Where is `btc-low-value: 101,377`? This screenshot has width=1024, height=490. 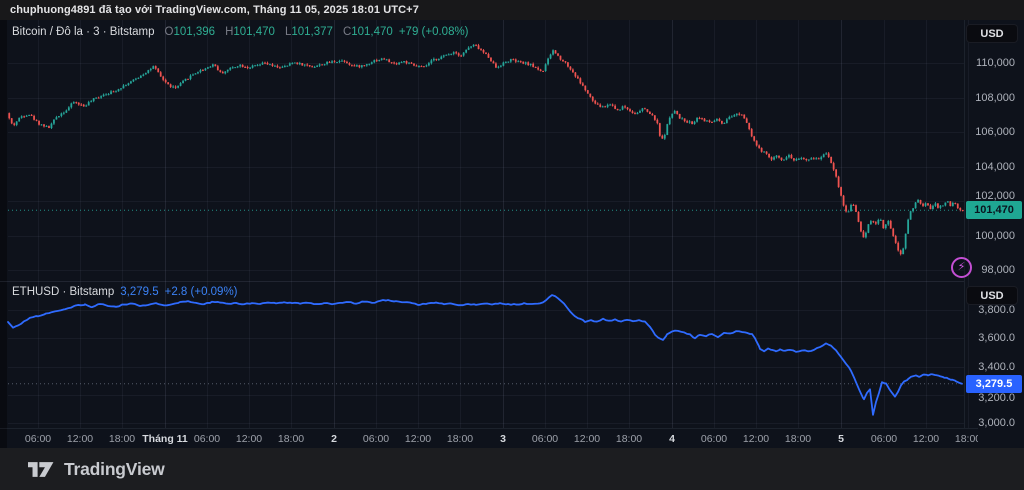 btc-low-value: 101,377 is located at coordinates (312, 32).